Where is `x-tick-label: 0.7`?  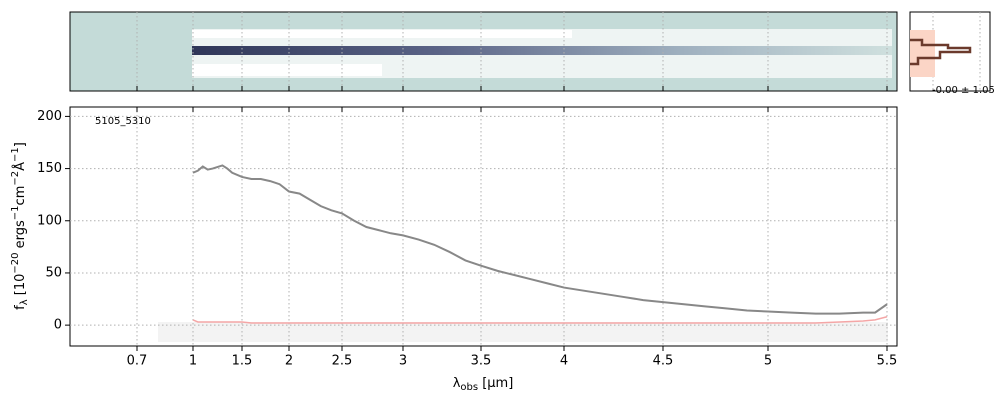
x-tick-label: 0.7 is located at coordinates (137, 361).